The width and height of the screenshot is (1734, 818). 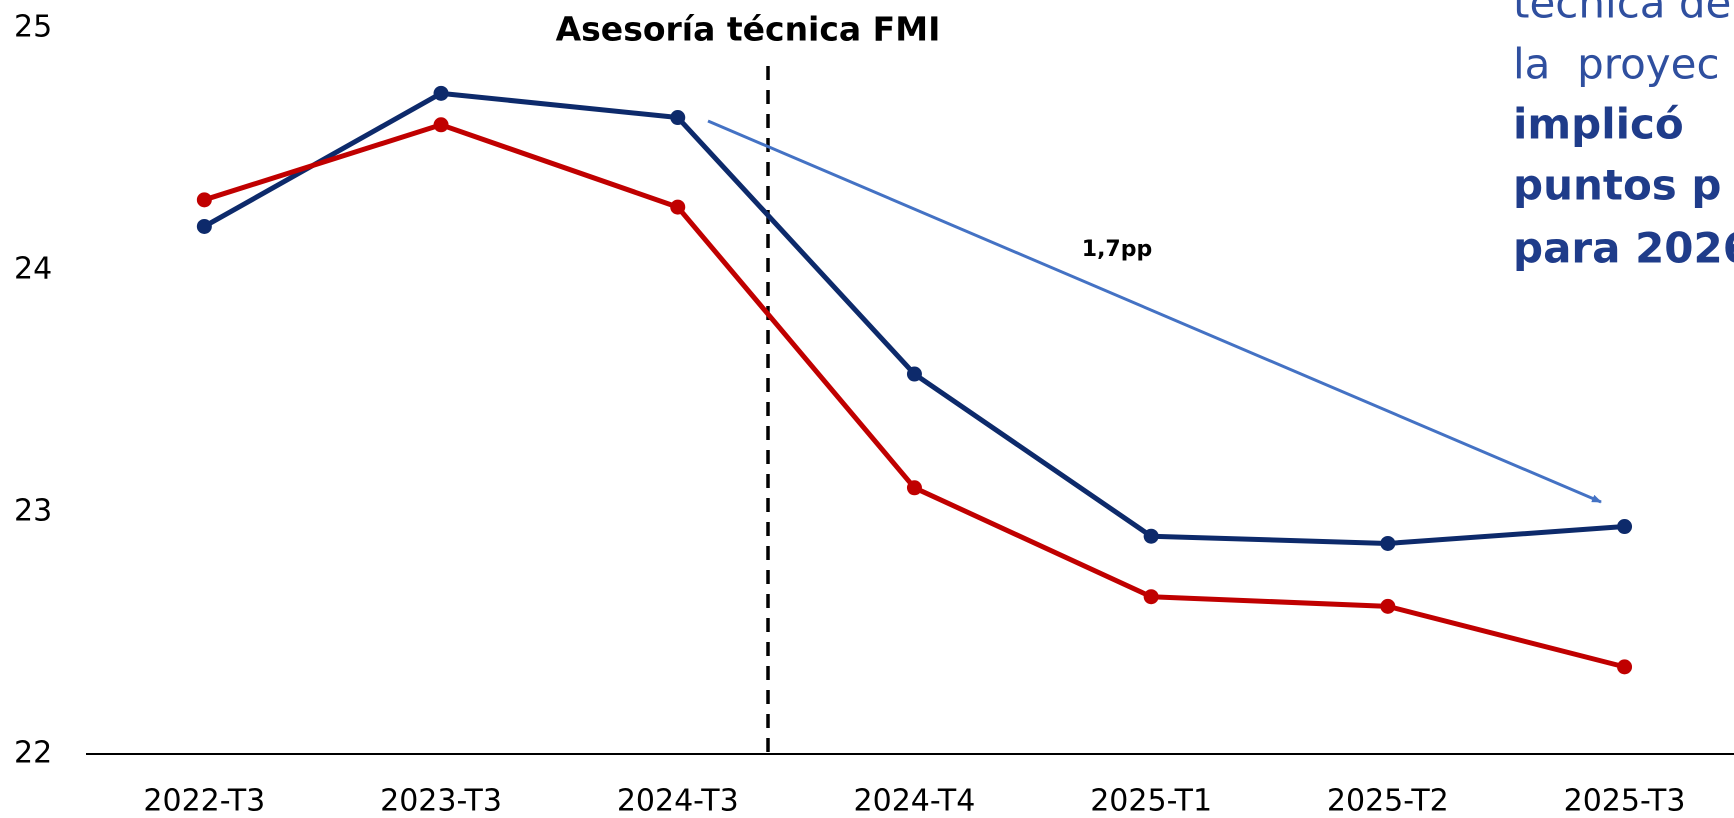 What do you see at coordinates (678, 801) in the screenshot?
I see `x-tick-label: 2024-T3` at bounding box center [678, 801].